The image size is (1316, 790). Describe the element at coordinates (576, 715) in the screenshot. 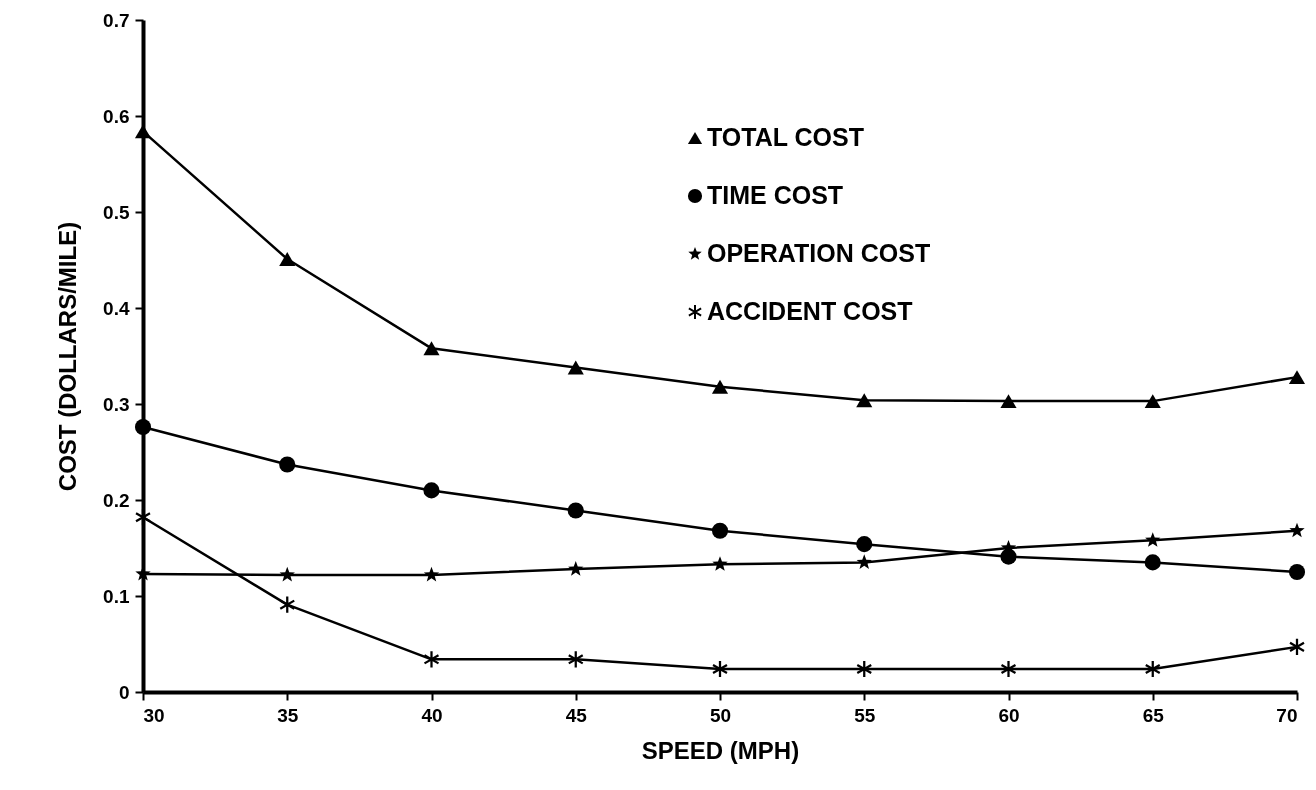

I see `x-tick-label: 45` at that location.